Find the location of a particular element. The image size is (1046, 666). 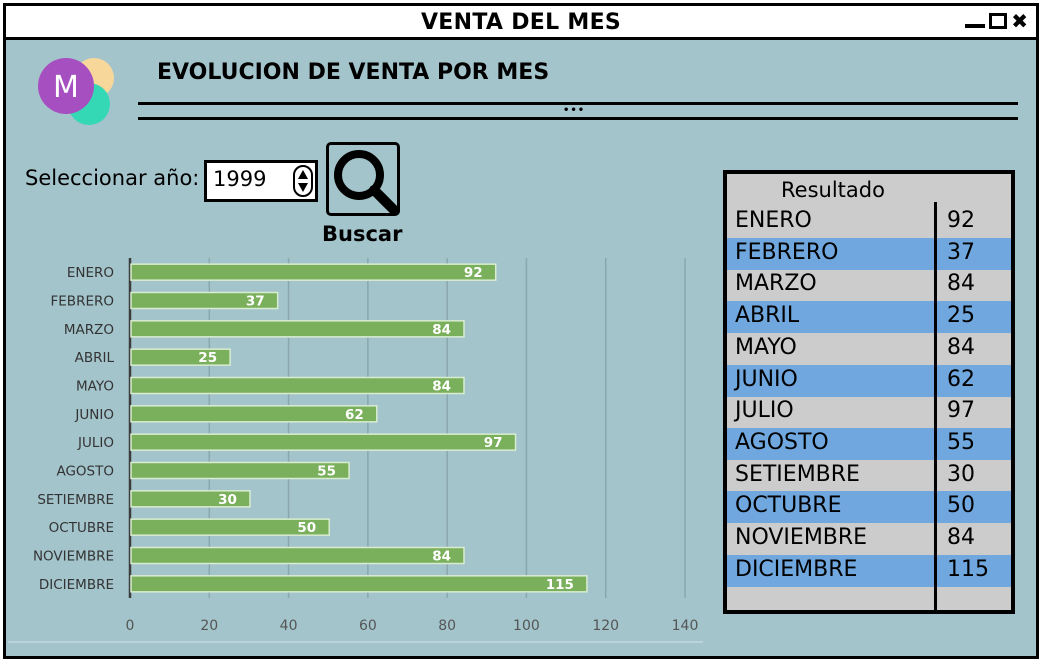

year-label: Seleccionar año: is located at coordinates (112, 178).